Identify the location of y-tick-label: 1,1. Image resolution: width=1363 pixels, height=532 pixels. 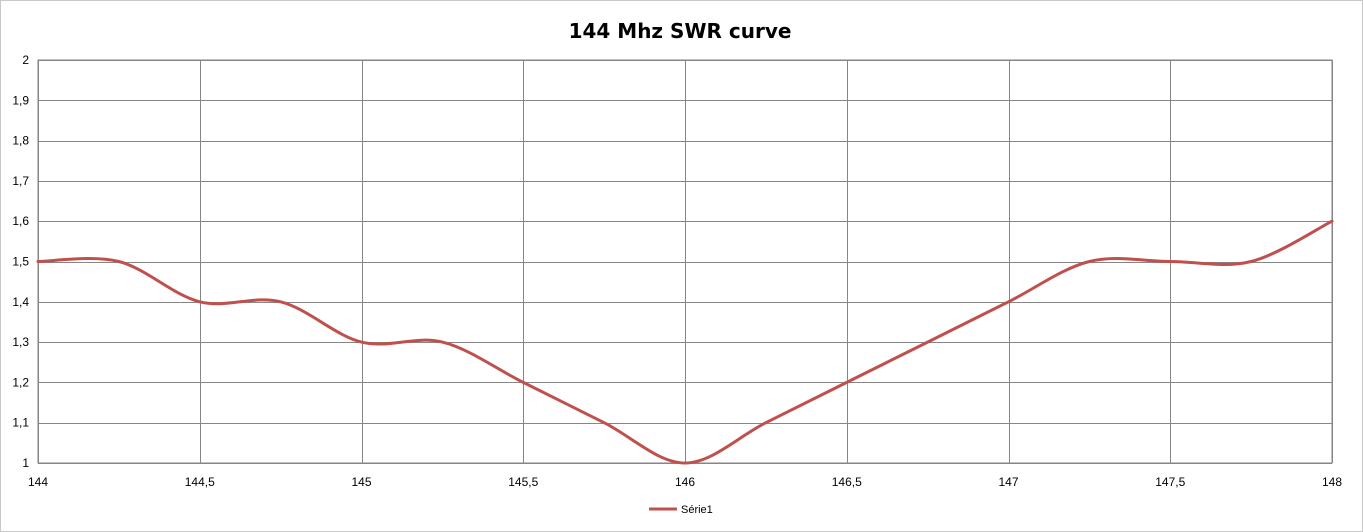
(20, 423).